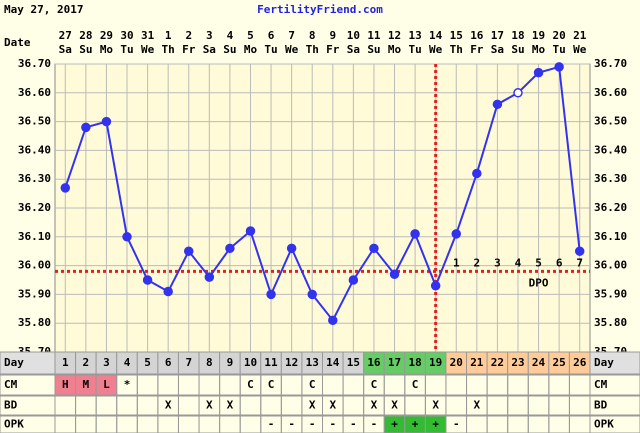 The height and width of the screenshot is (433, 640). What do you see at coordinates (17, 42) in the screenshot?
I see `x-label: Date` at bounding box center [17, 42].